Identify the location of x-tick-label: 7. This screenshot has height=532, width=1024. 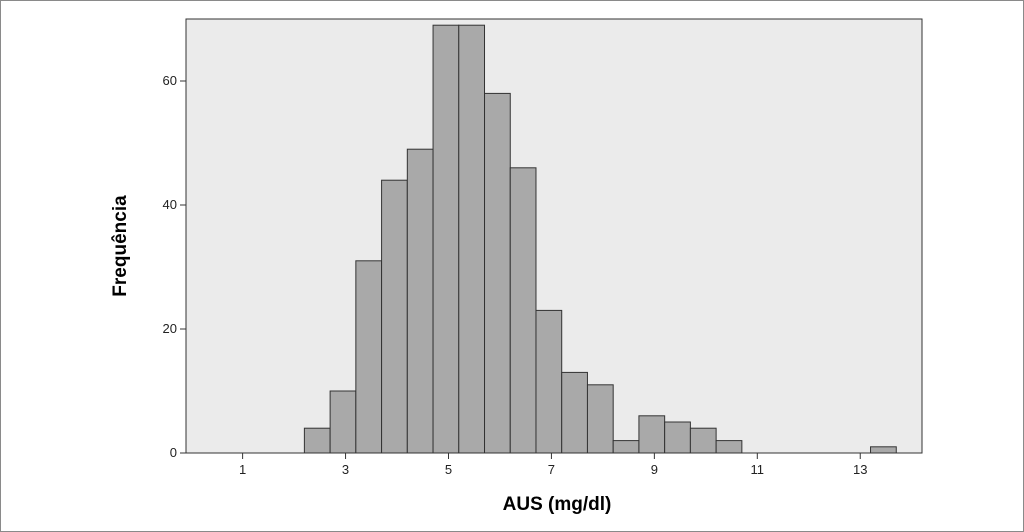
(551, 469).